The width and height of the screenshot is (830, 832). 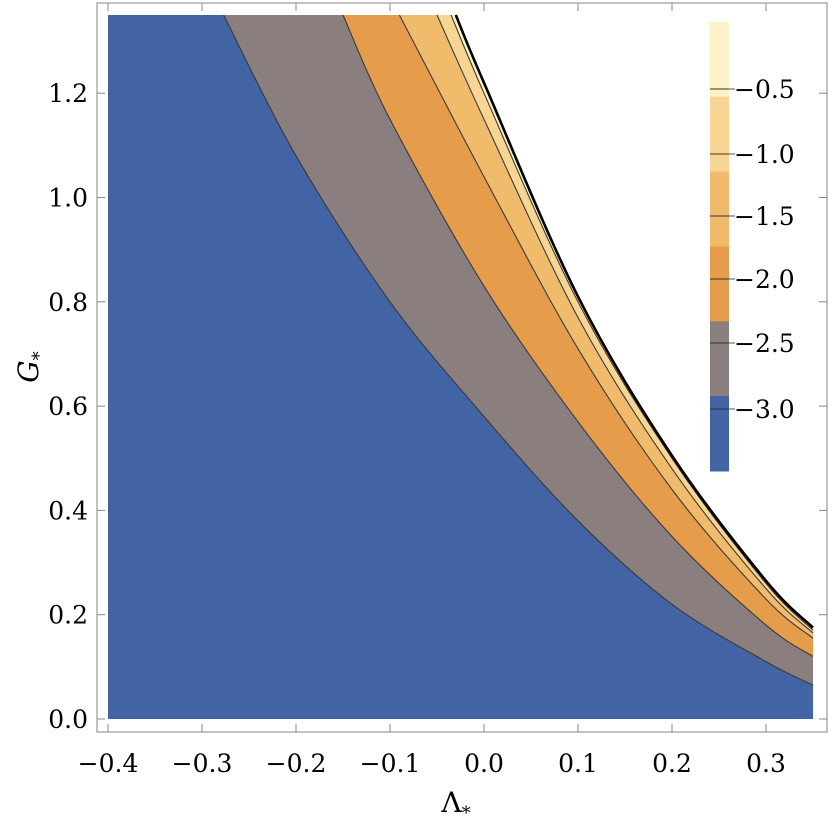 I want to click on x-tick-label-5: 0.1, so click(x=578, y=763).